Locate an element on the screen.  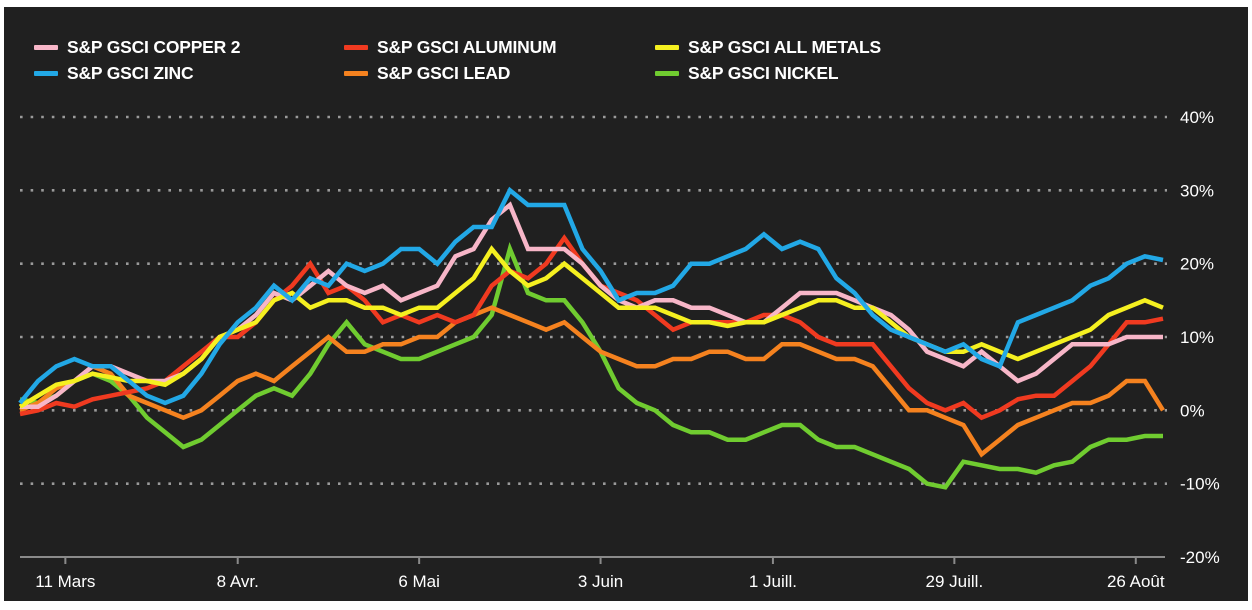
y-tick-label: -10% is located at coordinates (1200, 484).